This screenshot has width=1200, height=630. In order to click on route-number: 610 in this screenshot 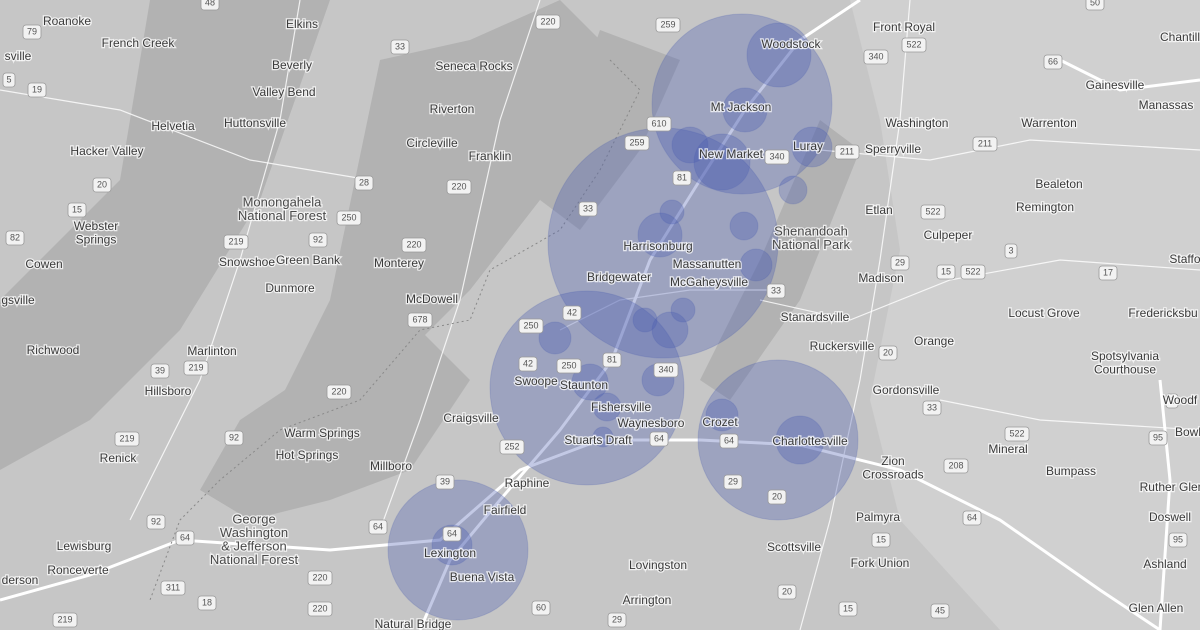, I will do `click(658, 123)`.